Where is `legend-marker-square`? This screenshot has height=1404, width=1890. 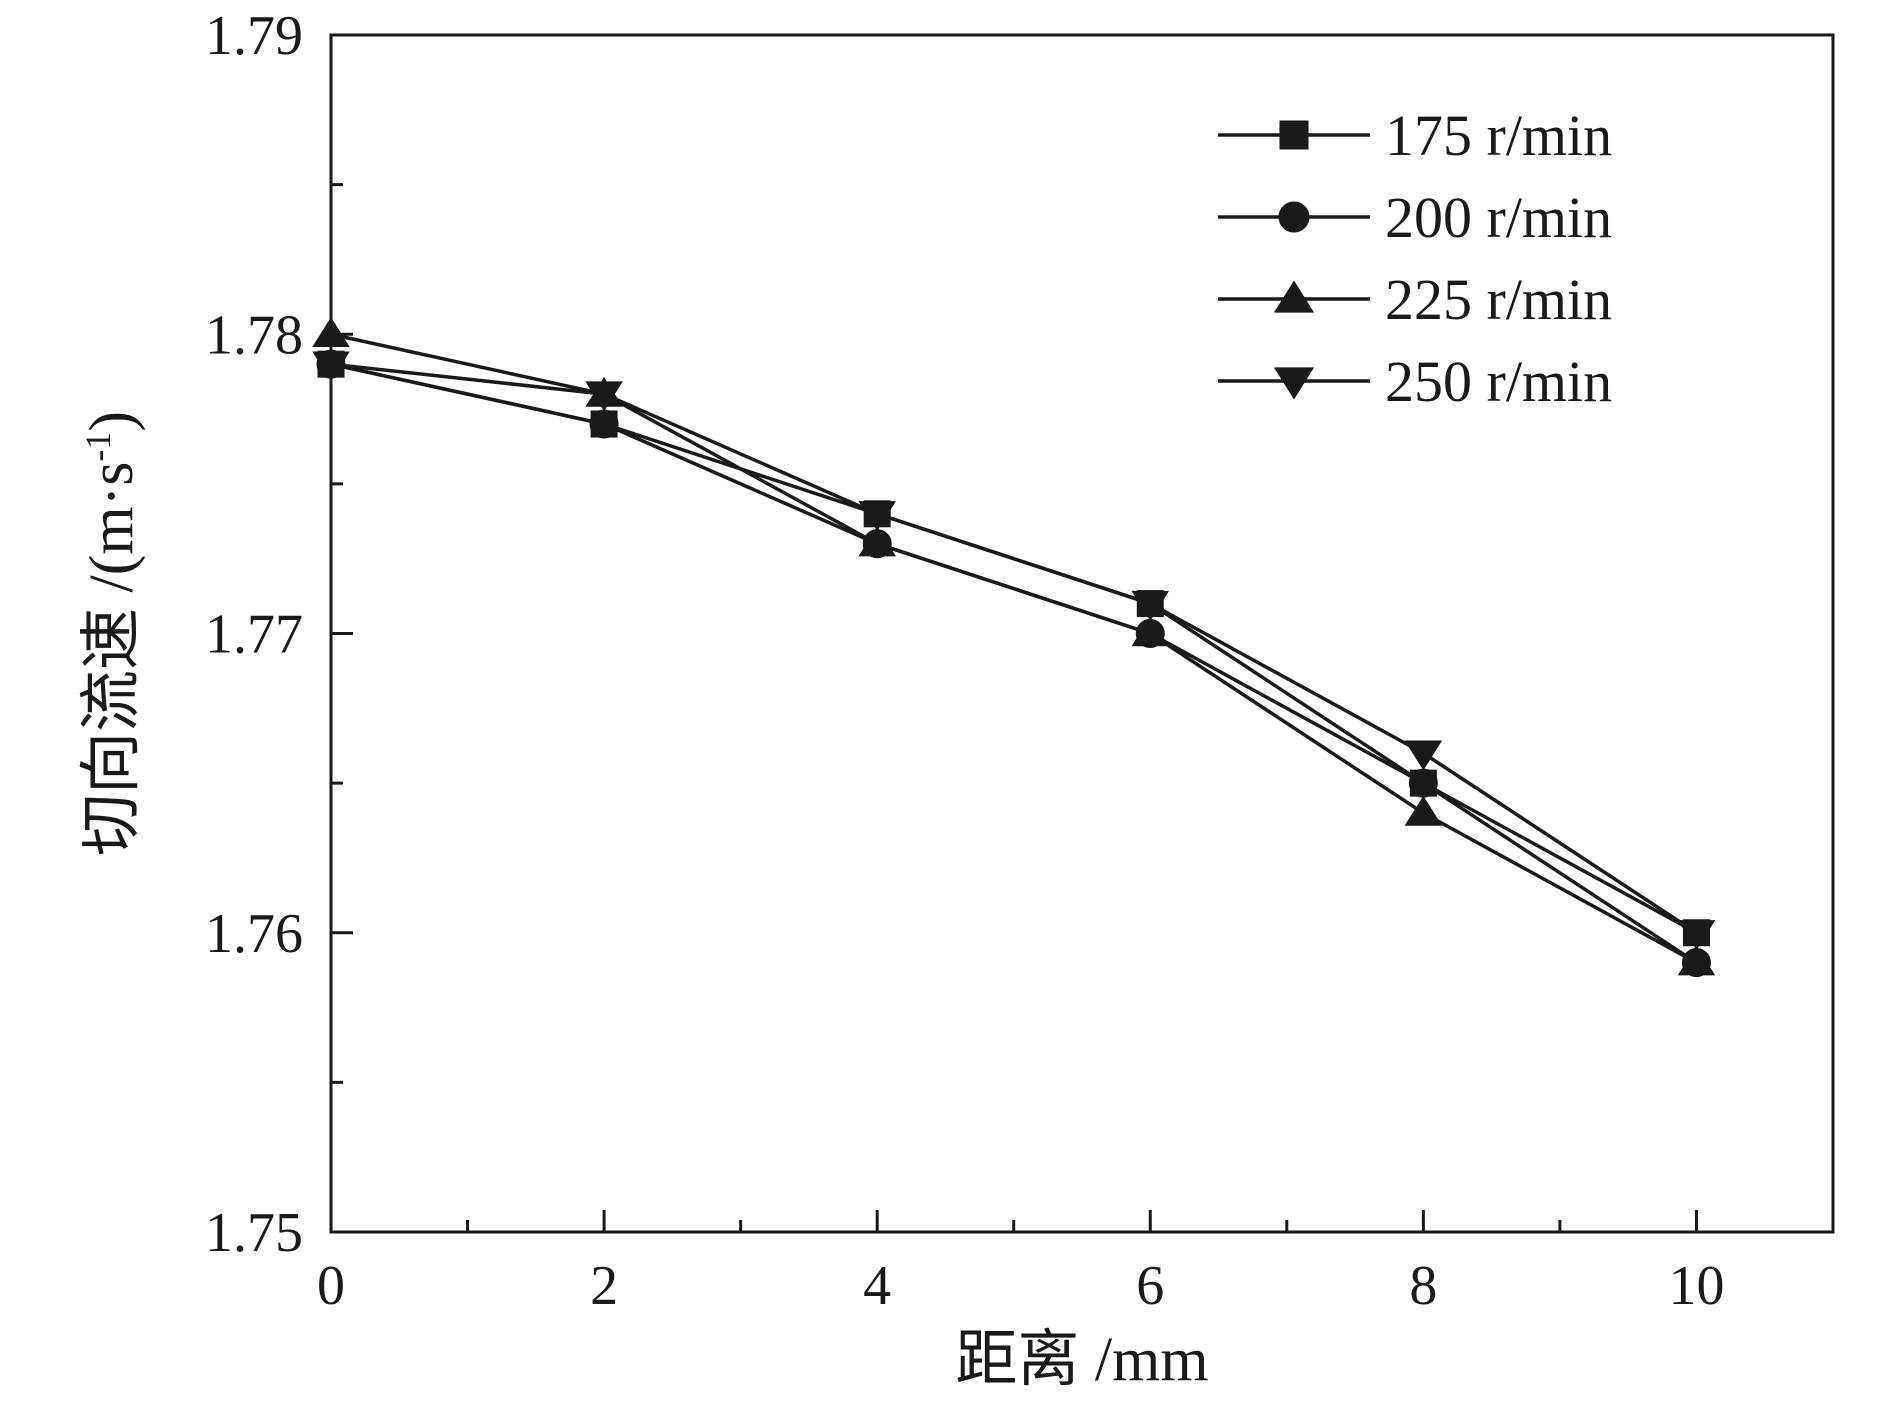
legend-marker-square is located at coordinates (1294, 135).